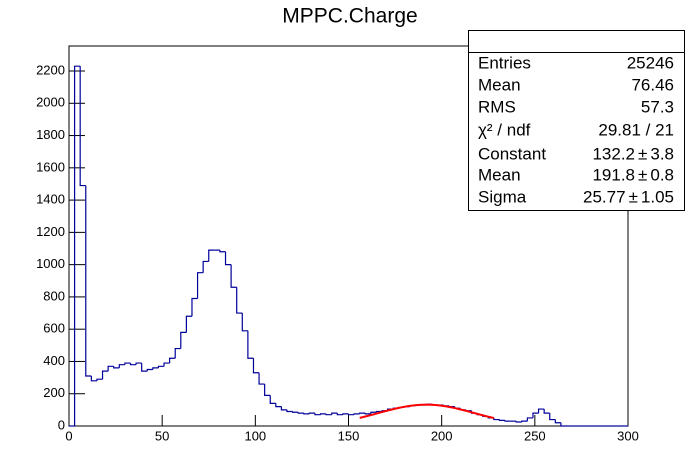  Describe the element at coordinates (54, 328) in the screenshot. I see `y-tick-label: 600` at that location.